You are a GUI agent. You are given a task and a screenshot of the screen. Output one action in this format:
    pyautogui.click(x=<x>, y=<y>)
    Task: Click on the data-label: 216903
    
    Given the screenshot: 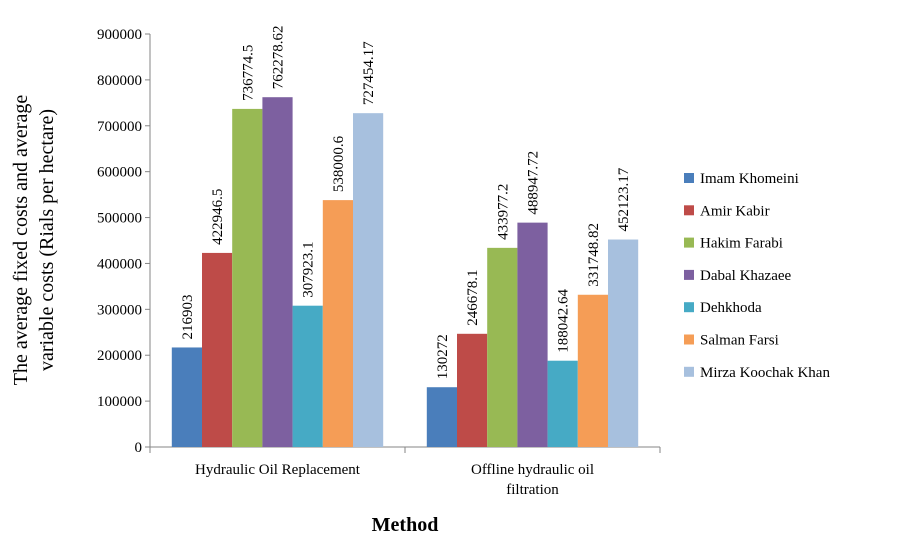 What is the action you would take?
    pyautogui.click(x=188, y=316)
    